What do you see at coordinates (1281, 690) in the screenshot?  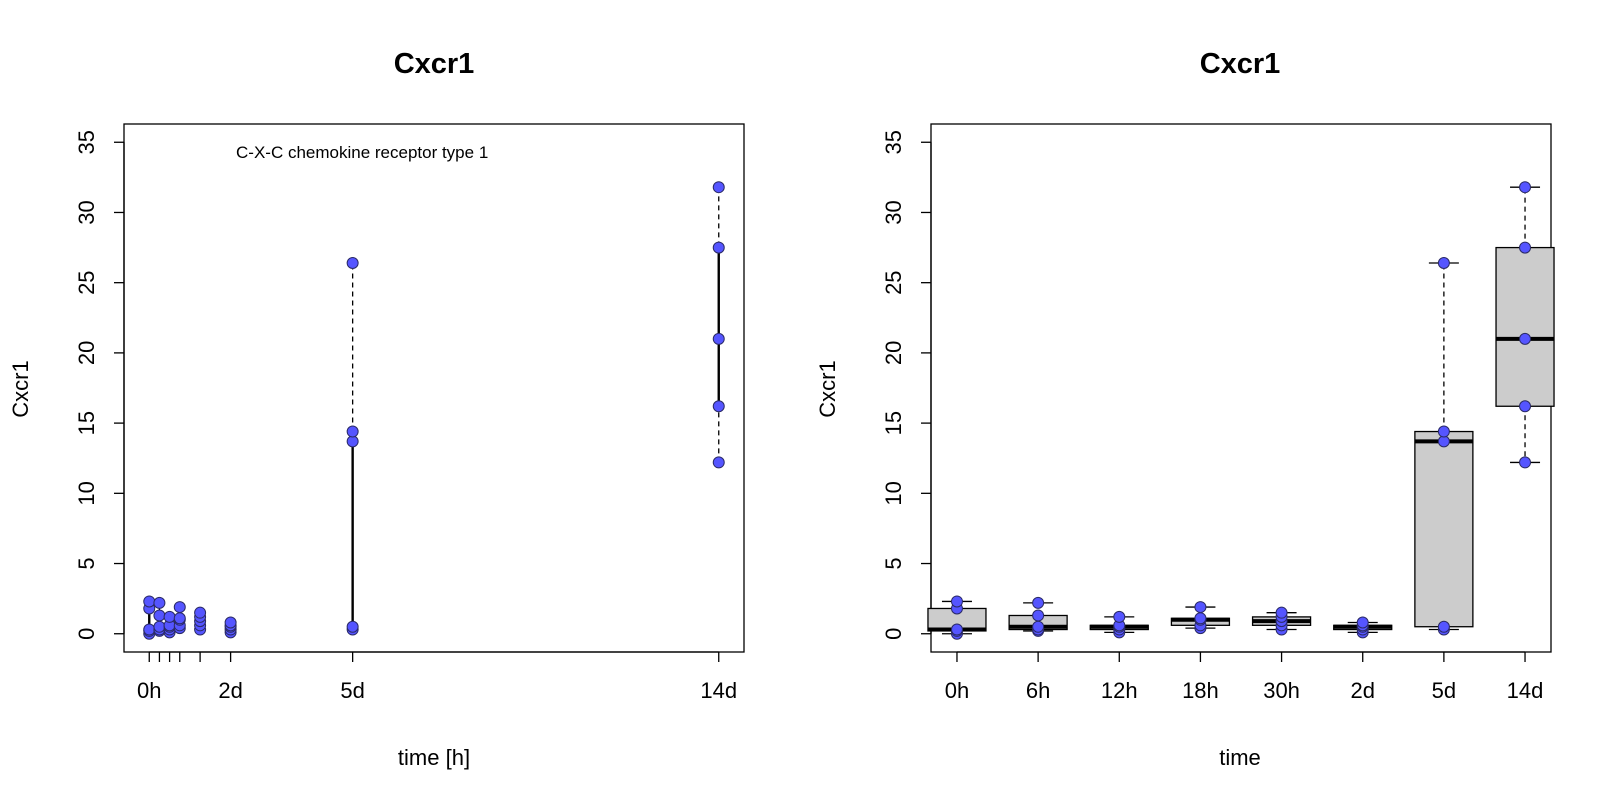 I see `x-tick-label: 30h` at bounding box center [1281, 690].